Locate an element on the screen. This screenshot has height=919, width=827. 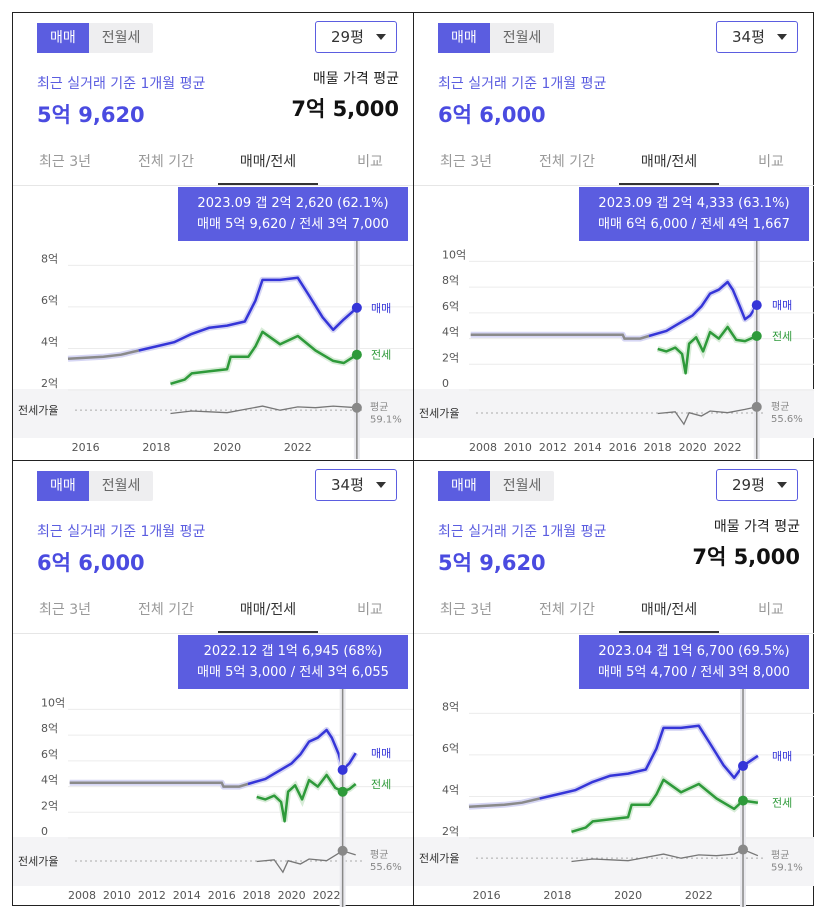
x-tick-label-6: 2020 is located at coordinates (693, 447).